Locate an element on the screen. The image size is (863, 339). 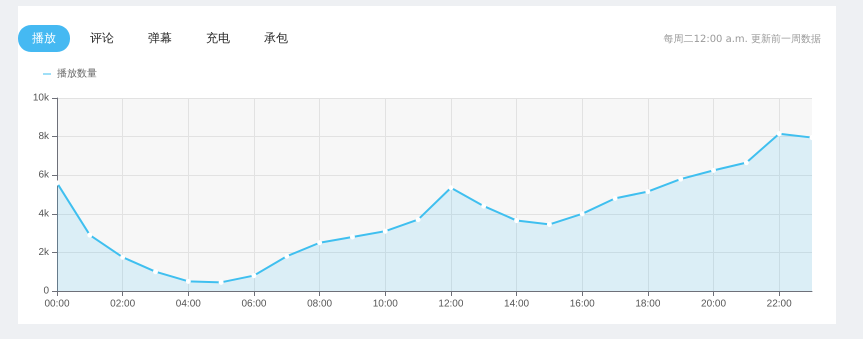
x-tick-label: 10:00 is located at coordinates (385, 304).